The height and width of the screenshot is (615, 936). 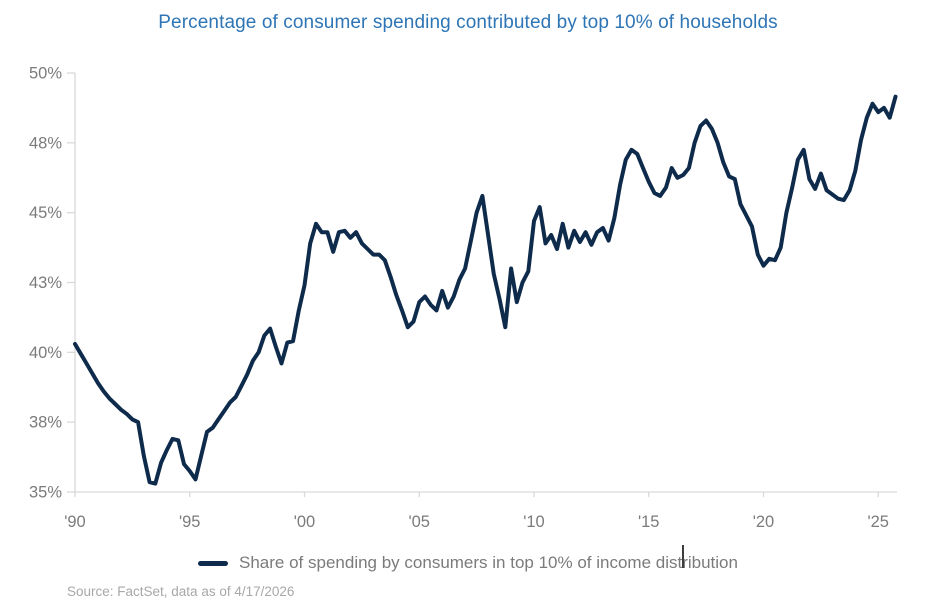 I want to click on y-tick-label: 38%, so click(x=45, y=423).